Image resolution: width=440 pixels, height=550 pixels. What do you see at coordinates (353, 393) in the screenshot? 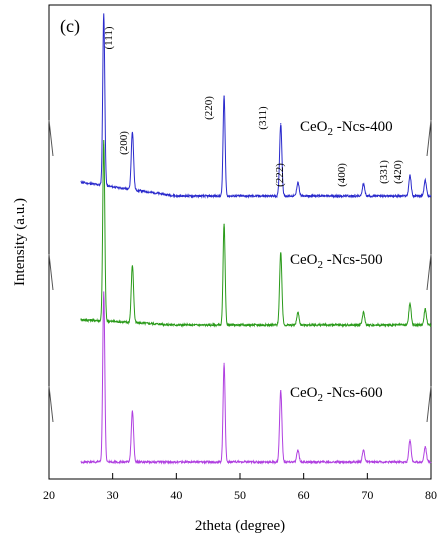
I see `series-label-rest: -Ncs-600` at bounding box center [353, 393].